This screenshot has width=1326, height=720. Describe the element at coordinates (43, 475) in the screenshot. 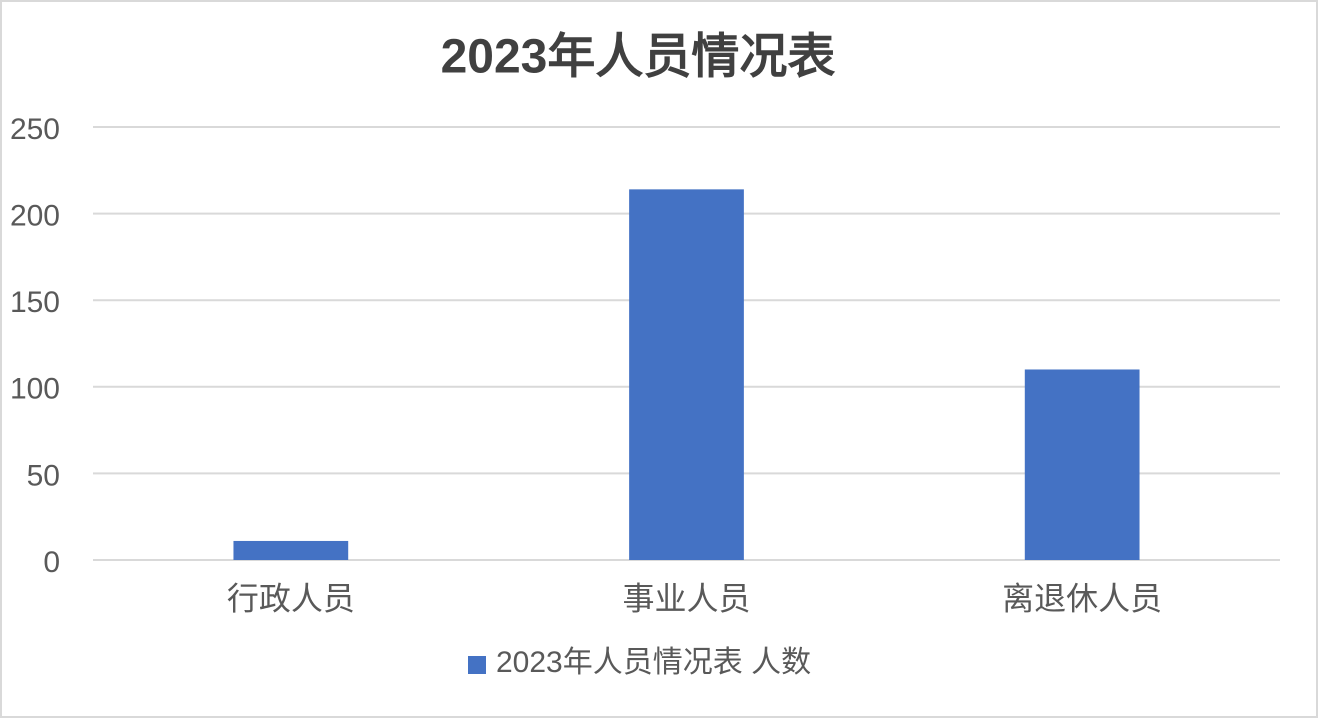

I see `y-tick-label: 50` at that location.